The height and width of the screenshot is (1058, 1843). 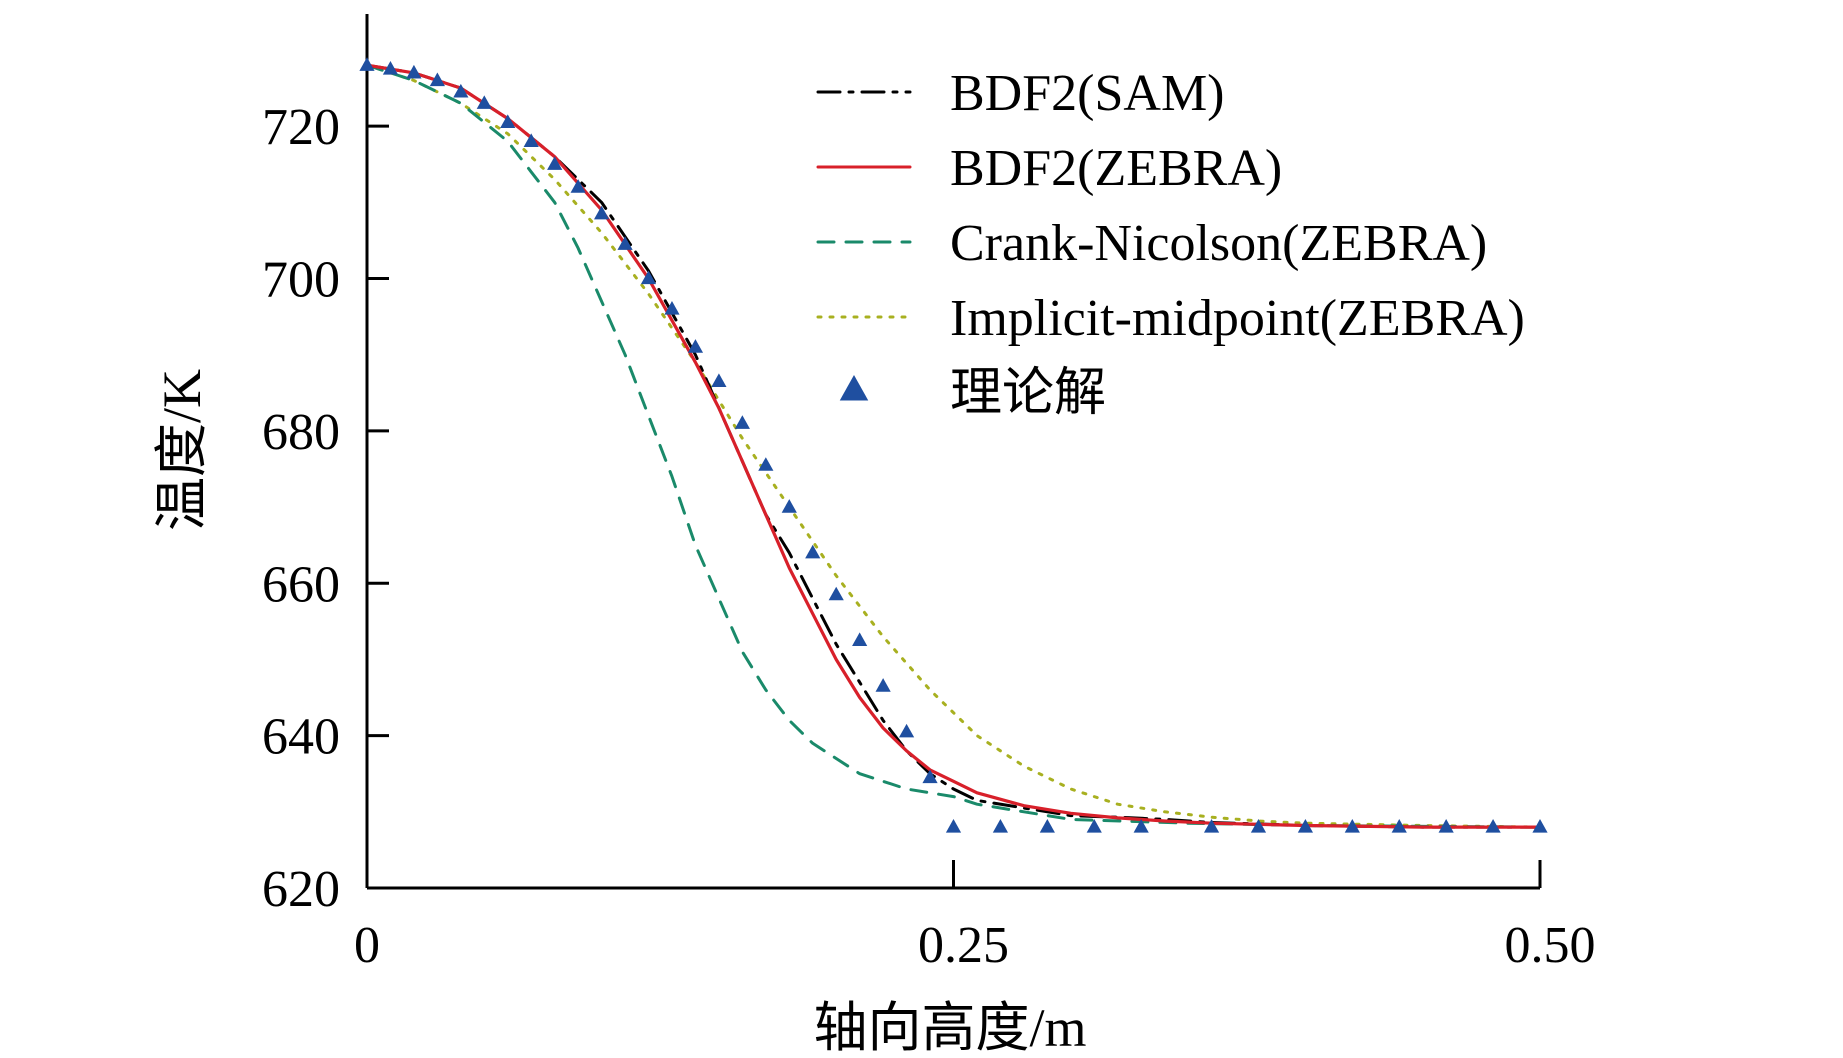 I want to click on legend-label: 理论解, so click(x=1028, y=393).